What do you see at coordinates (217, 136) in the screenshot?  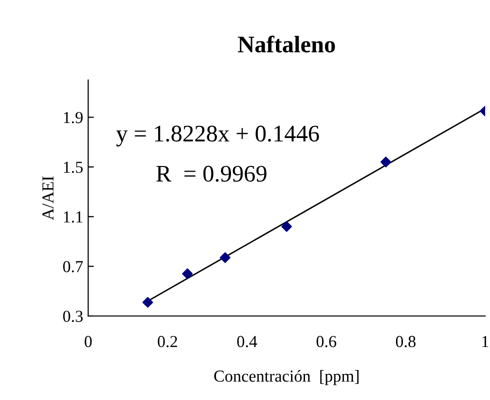 I see `annotation: y = 1.8228x + 0.1446` at bounding box center [217, 136].